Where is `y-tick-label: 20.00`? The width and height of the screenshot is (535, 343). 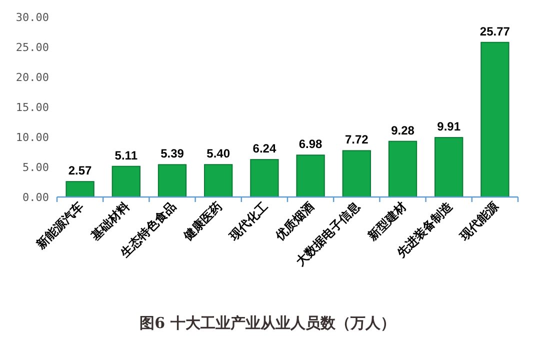
y-tick-label: 20.00 is located at coordinates (32, 77).